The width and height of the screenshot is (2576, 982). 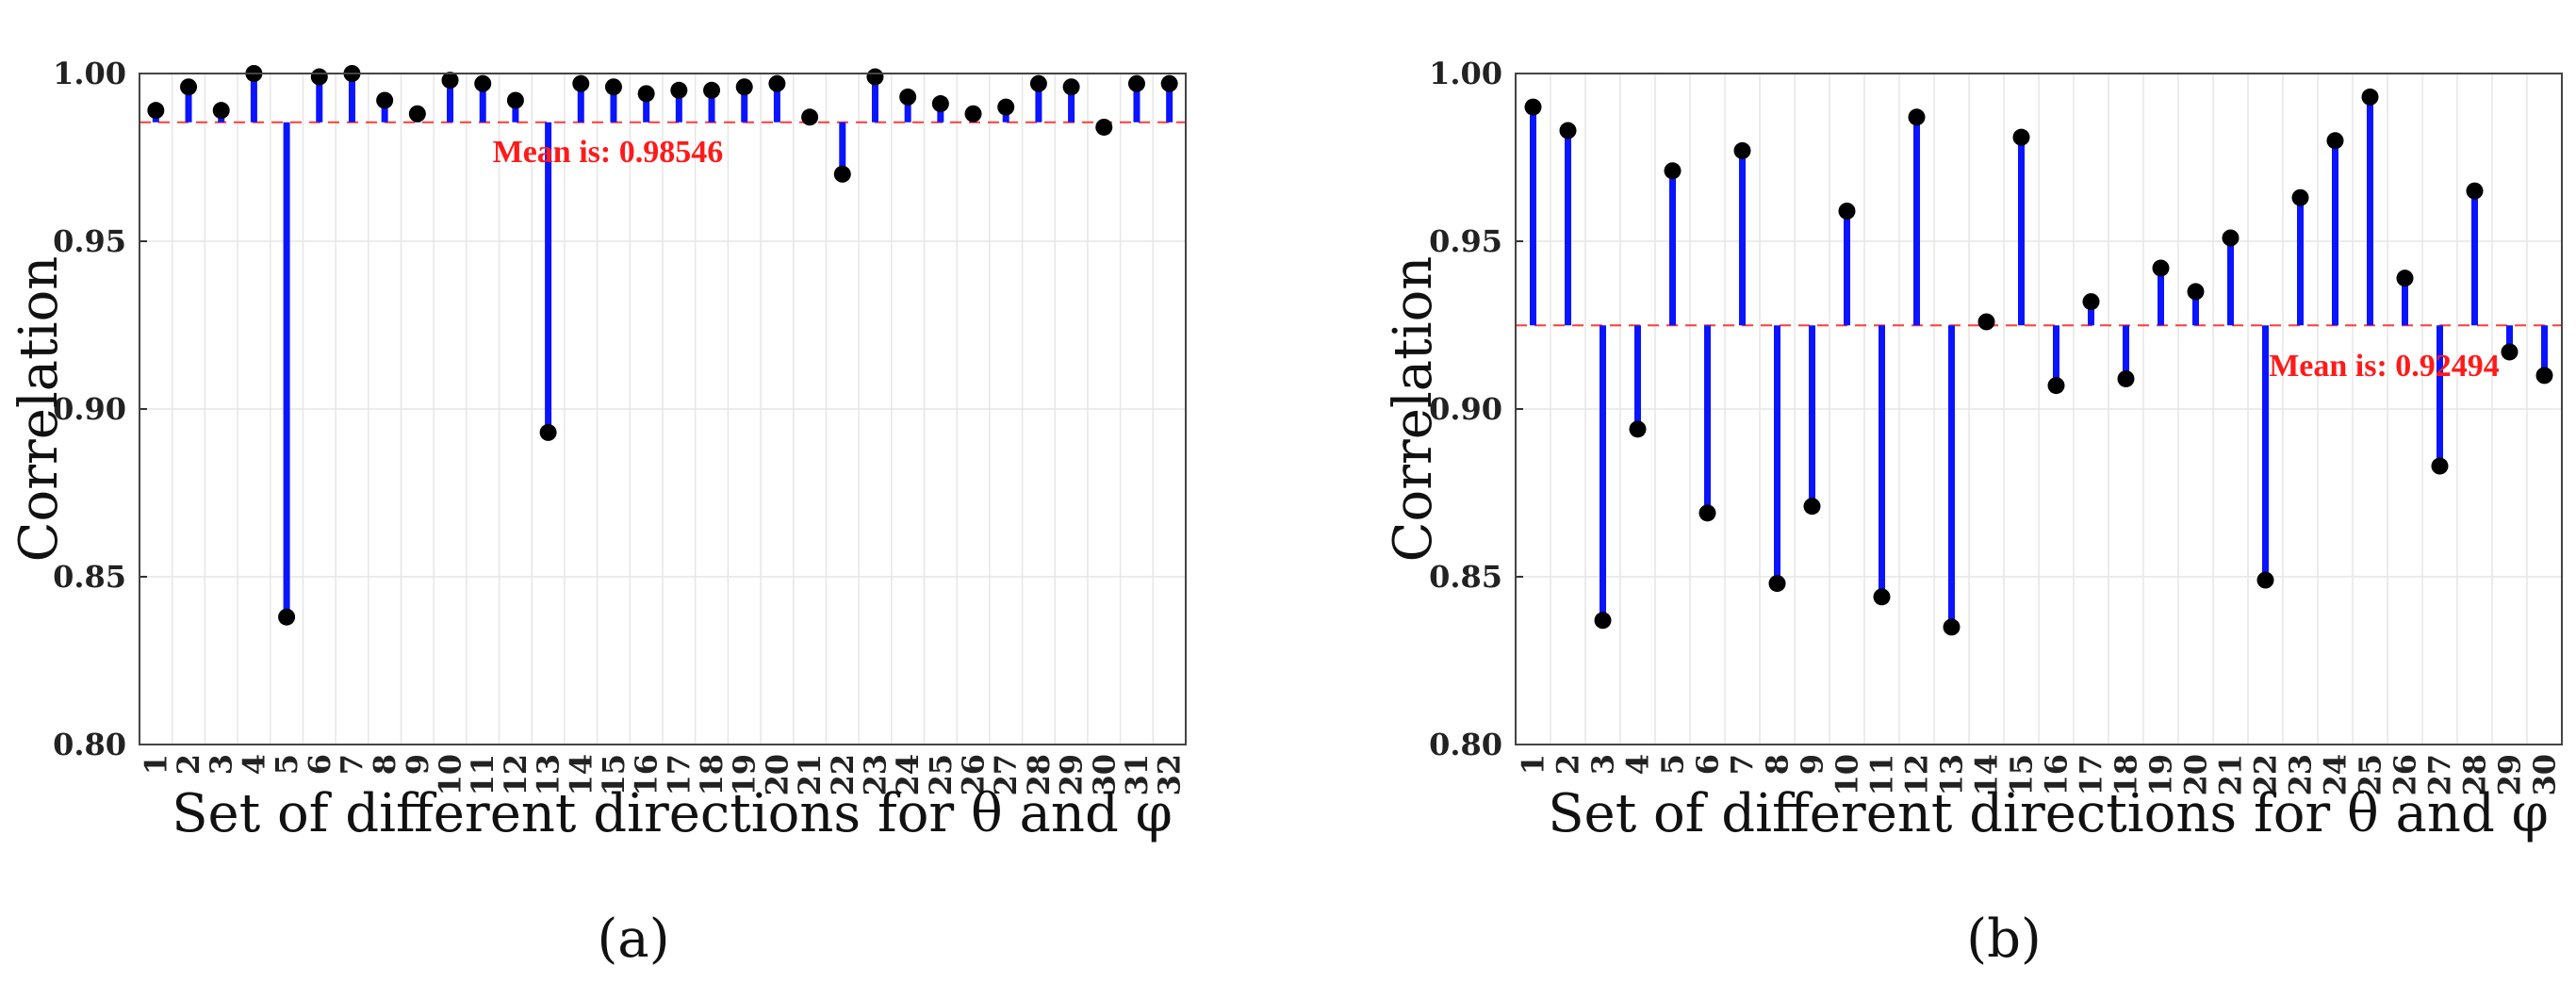 What do you see at coordinates (633, 939) in the screenshot?
I see `panel-label: (a)` at bounding box center [633, 939].